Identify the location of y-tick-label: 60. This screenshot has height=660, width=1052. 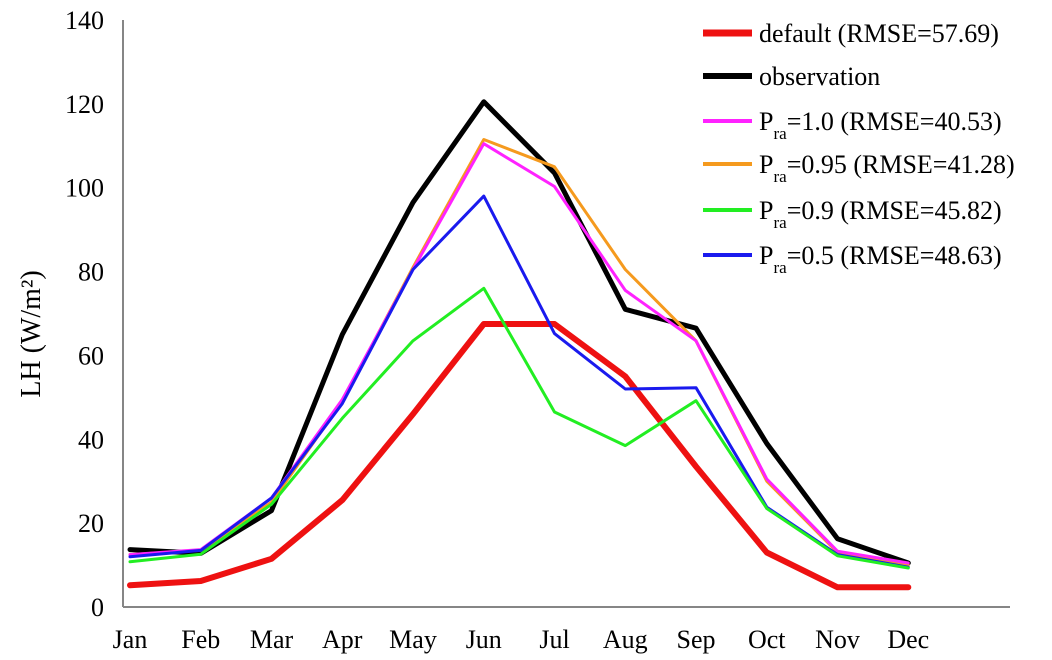
(91, 355).